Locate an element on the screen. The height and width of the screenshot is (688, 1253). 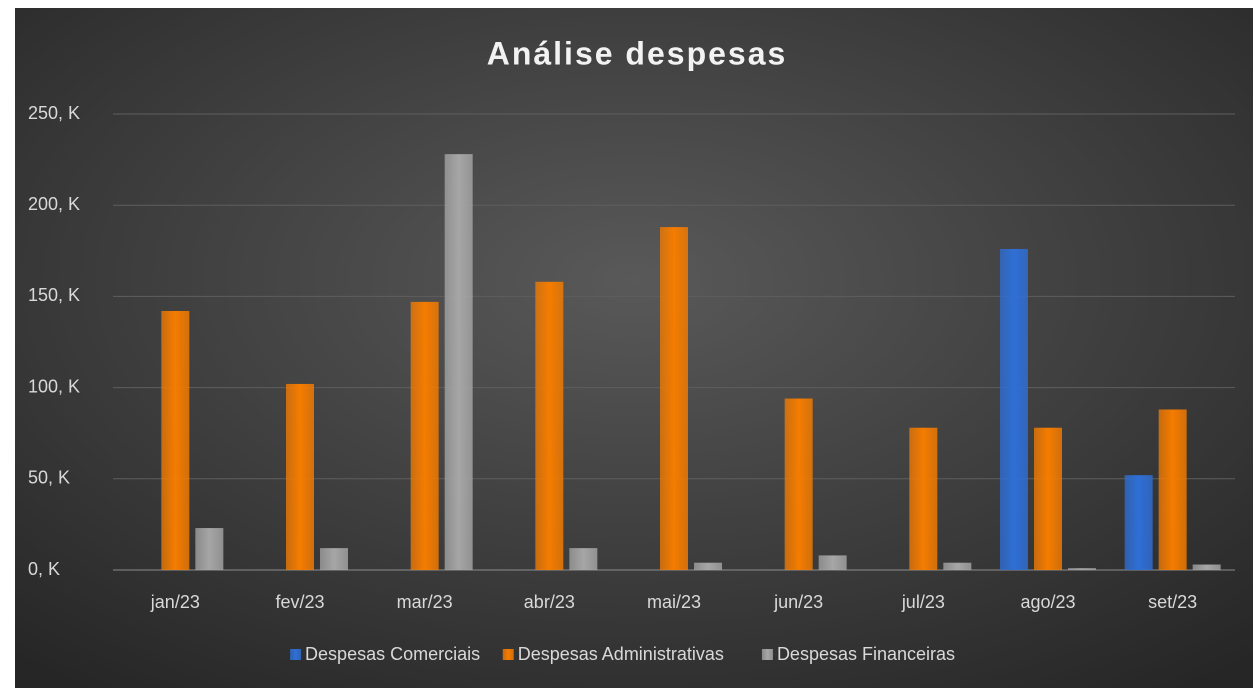
y-tick-label: 250, K is located at coordinates (54, 113).